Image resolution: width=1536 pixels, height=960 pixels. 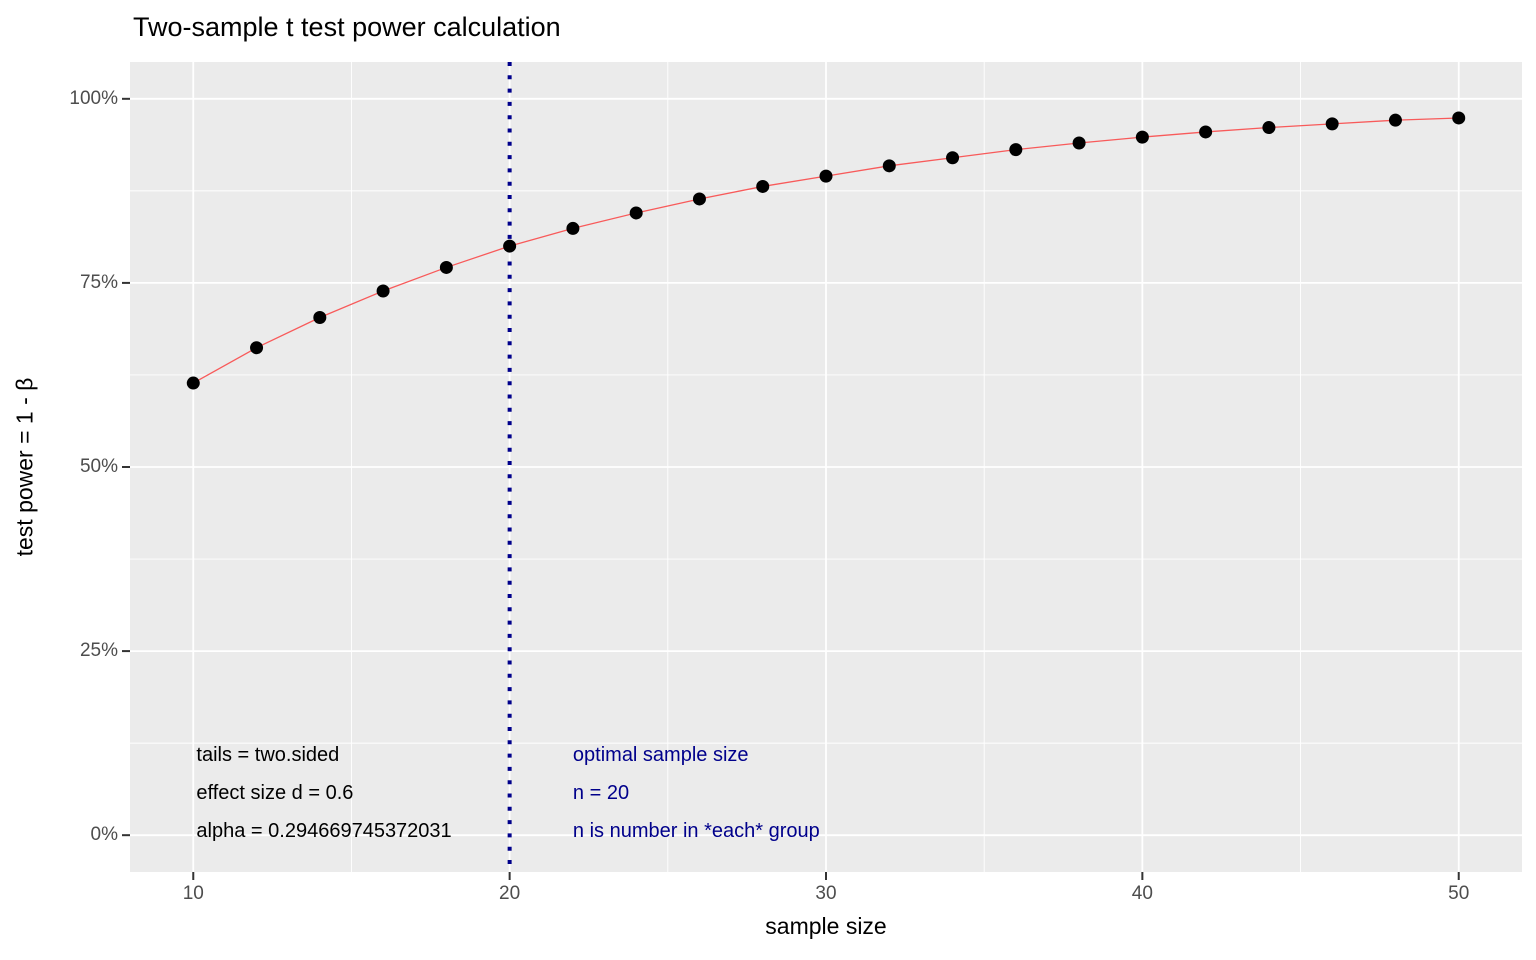 I want to click on x-tick-label: 20, so click(x=510, y=893).